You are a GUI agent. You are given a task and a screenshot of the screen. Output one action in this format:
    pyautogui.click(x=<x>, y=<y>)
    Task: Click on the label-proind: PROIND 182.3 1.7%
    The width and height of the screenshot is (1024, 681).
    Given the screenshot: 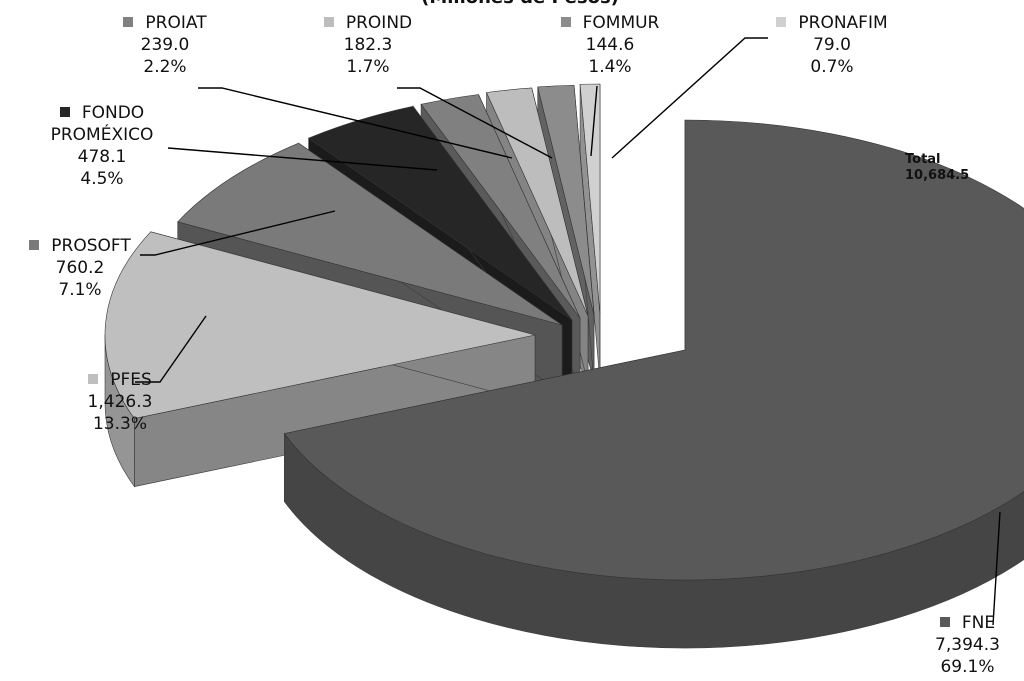 What is the action you would take?
    pyautogui.click(x=368, y=45)
    